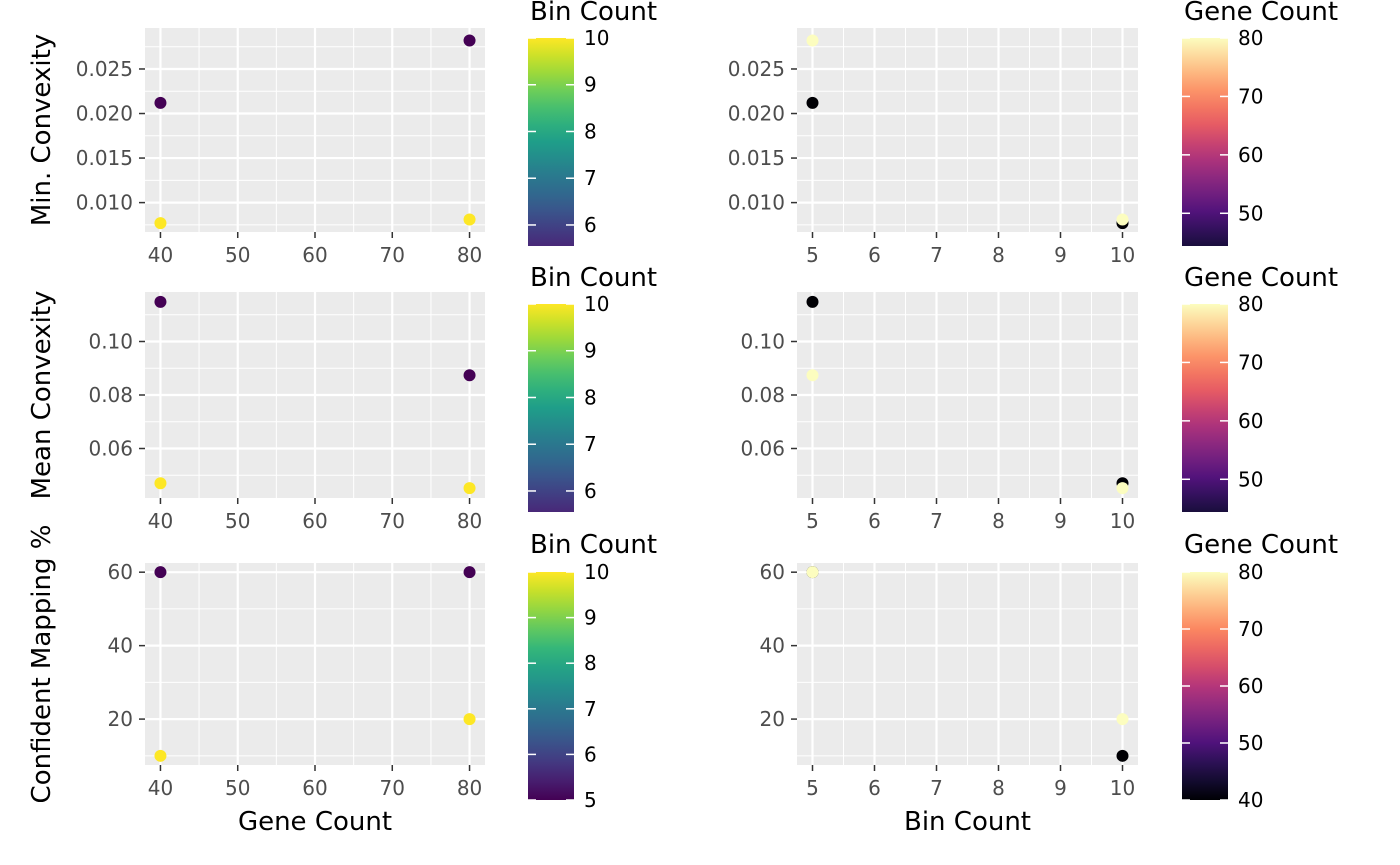 The image size is (1400, 865). Describe the element at coordinates (110, 341) in the screenshot. I see `y-tick-label: 0.10` at that location.